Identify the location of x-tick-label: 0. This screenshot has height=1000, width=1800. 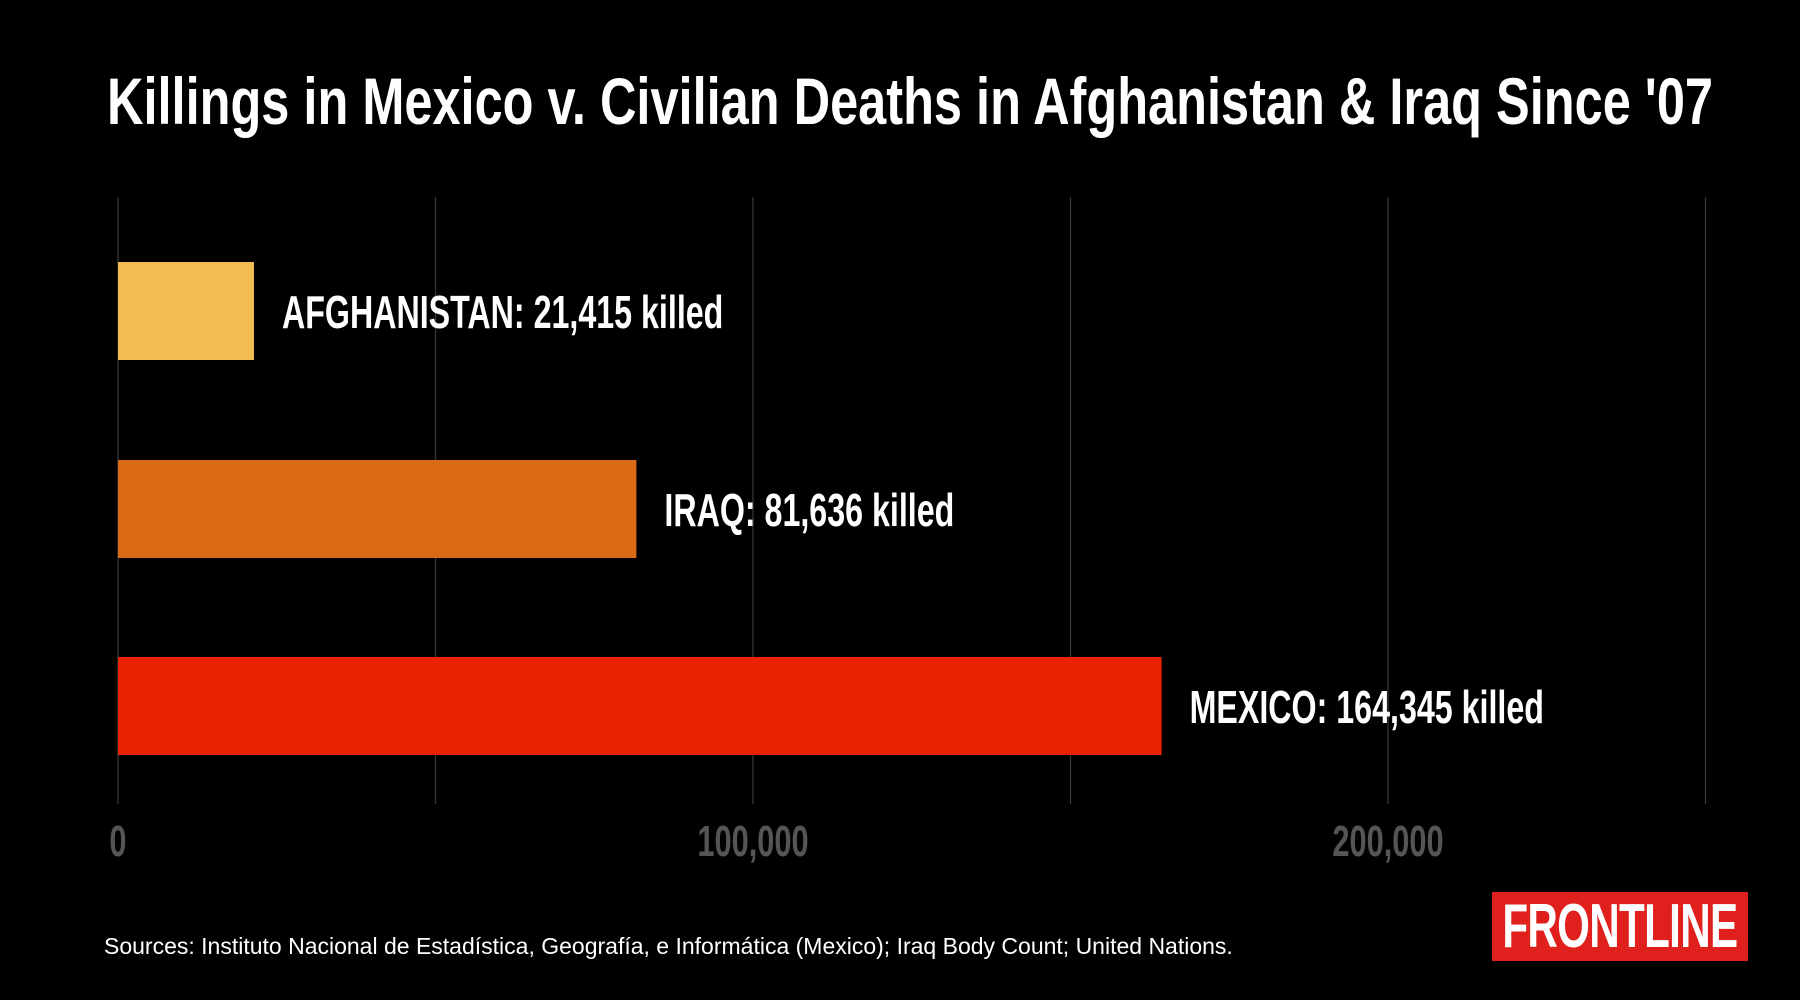
(117, 841).